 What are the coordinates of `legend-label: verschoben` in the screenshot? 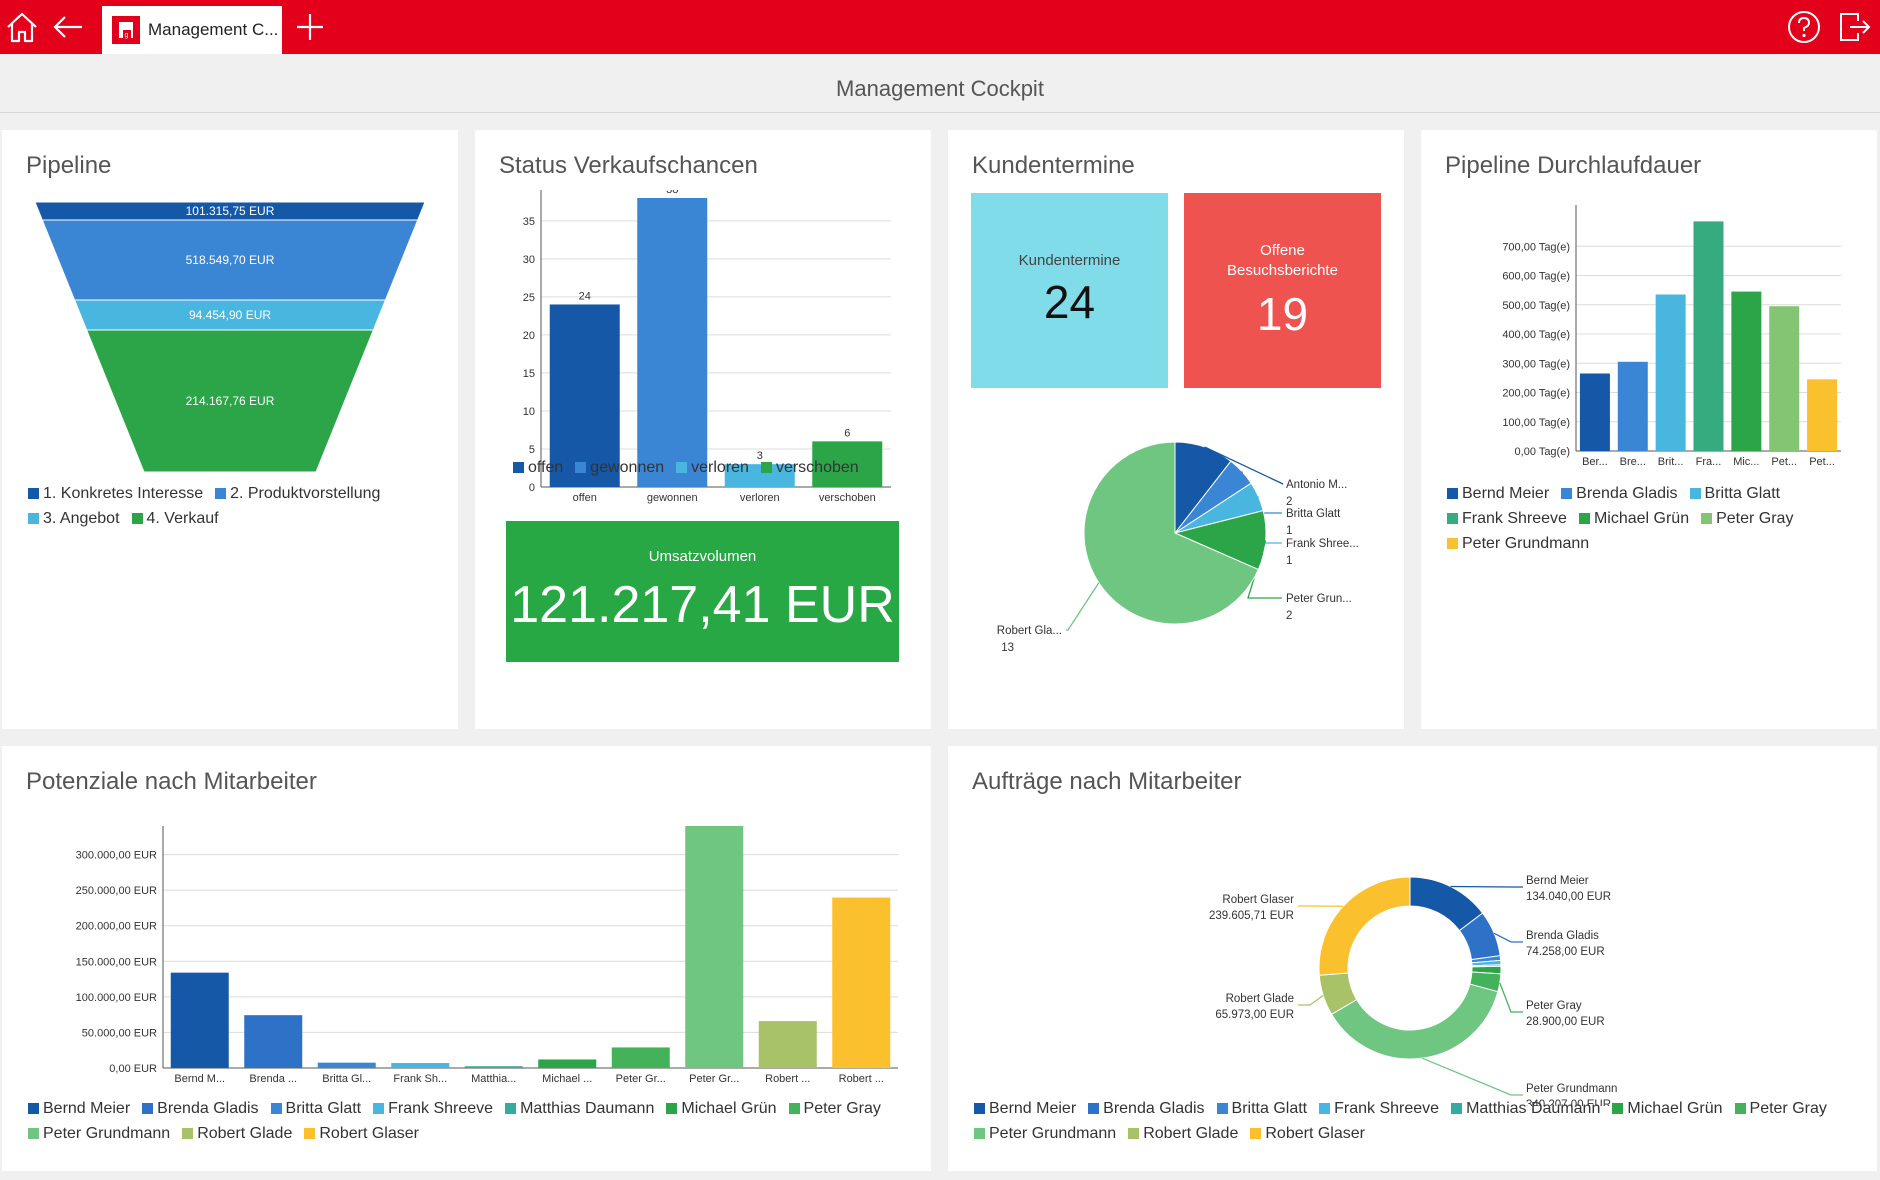 It's located at (817, 467).